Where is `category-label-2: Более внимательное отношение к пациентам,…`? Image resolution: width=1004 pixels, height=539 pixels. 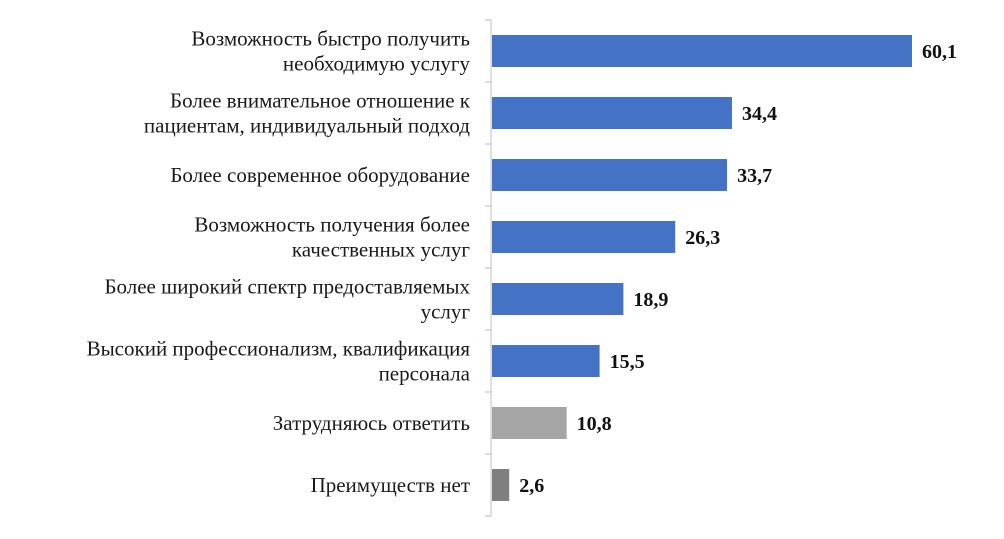
category-label-2: Более внимательное отношение к пациентам,… is located at coordinates (307, 113).